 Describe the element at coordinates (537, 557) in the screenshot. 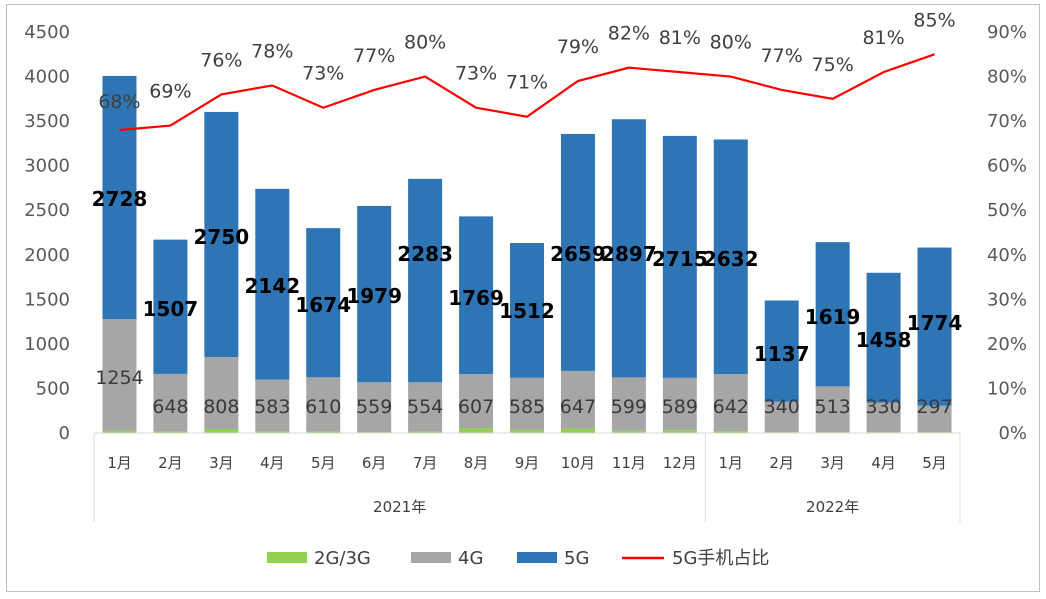

I see `legend-swatch` at that location.